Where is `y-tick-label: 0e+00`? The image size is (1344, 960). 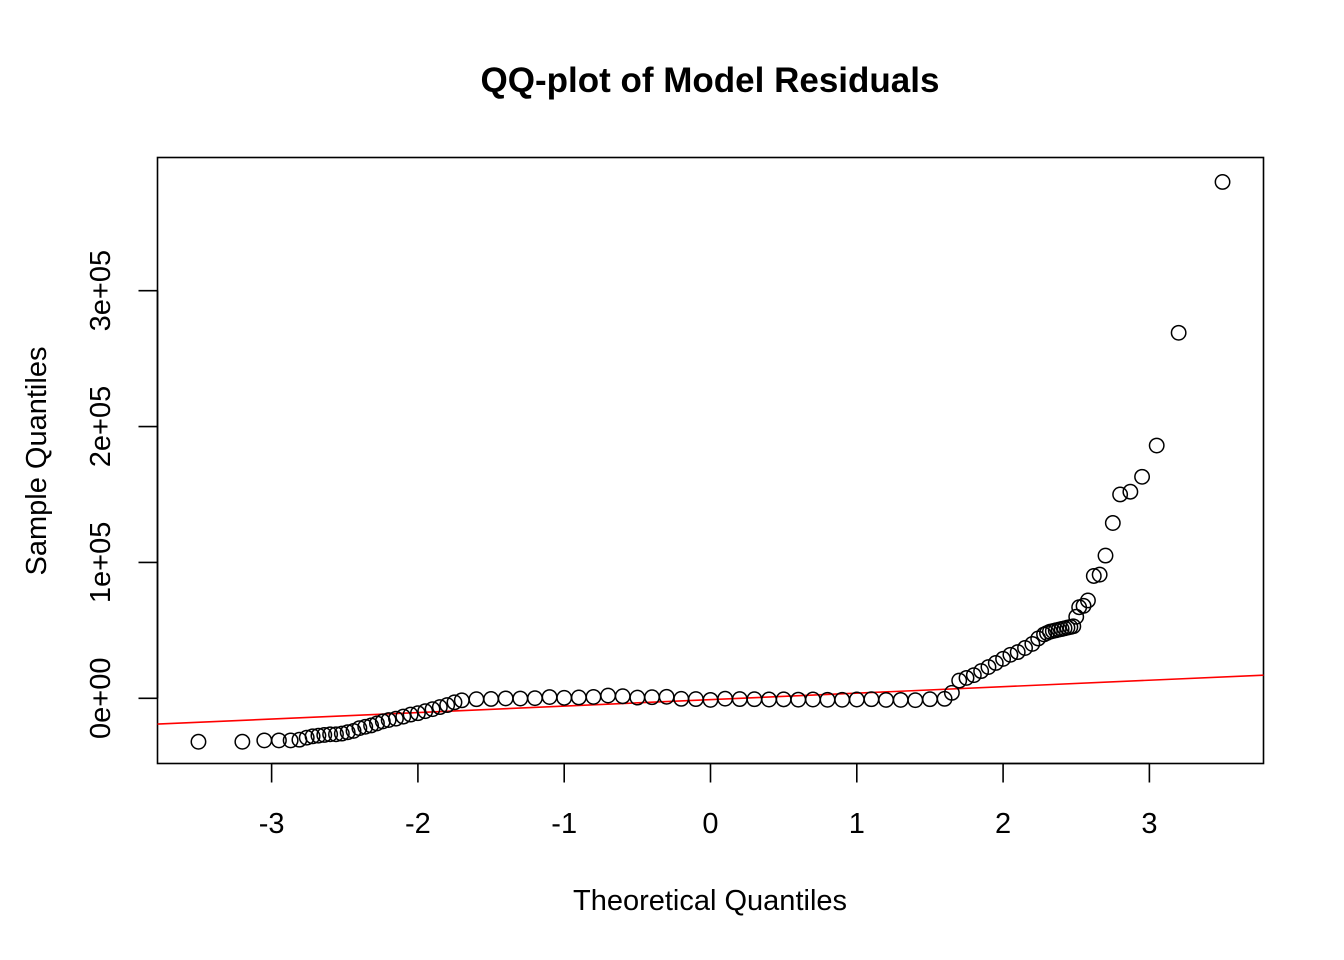 y-tick-label: 0e+00 is located at coordinates (101, 698).